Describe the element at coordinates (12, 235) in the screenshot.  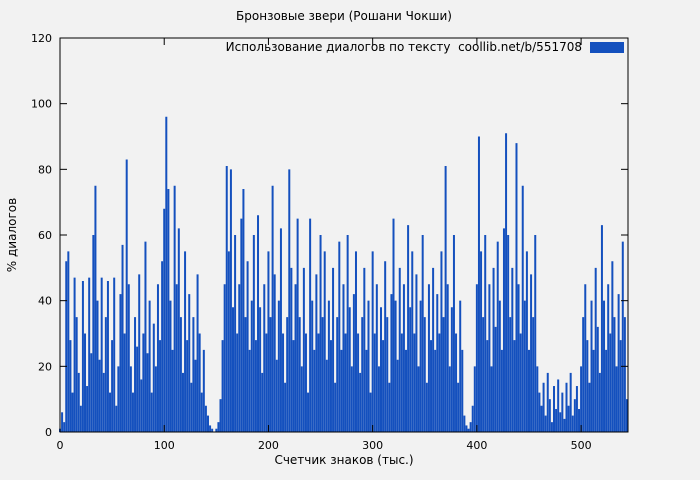
I see `y-axis-label: % диалогов` at that location.